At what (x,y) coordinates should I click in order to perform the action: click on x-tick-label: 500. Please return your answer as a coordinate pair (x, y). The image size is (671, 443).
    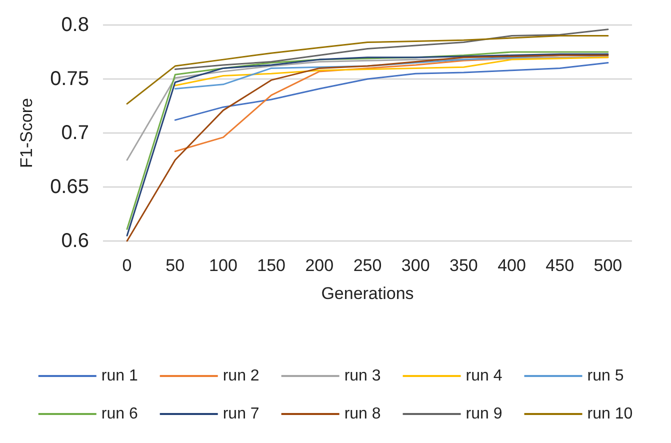
    Looking at the image, I should click on (608, 265).